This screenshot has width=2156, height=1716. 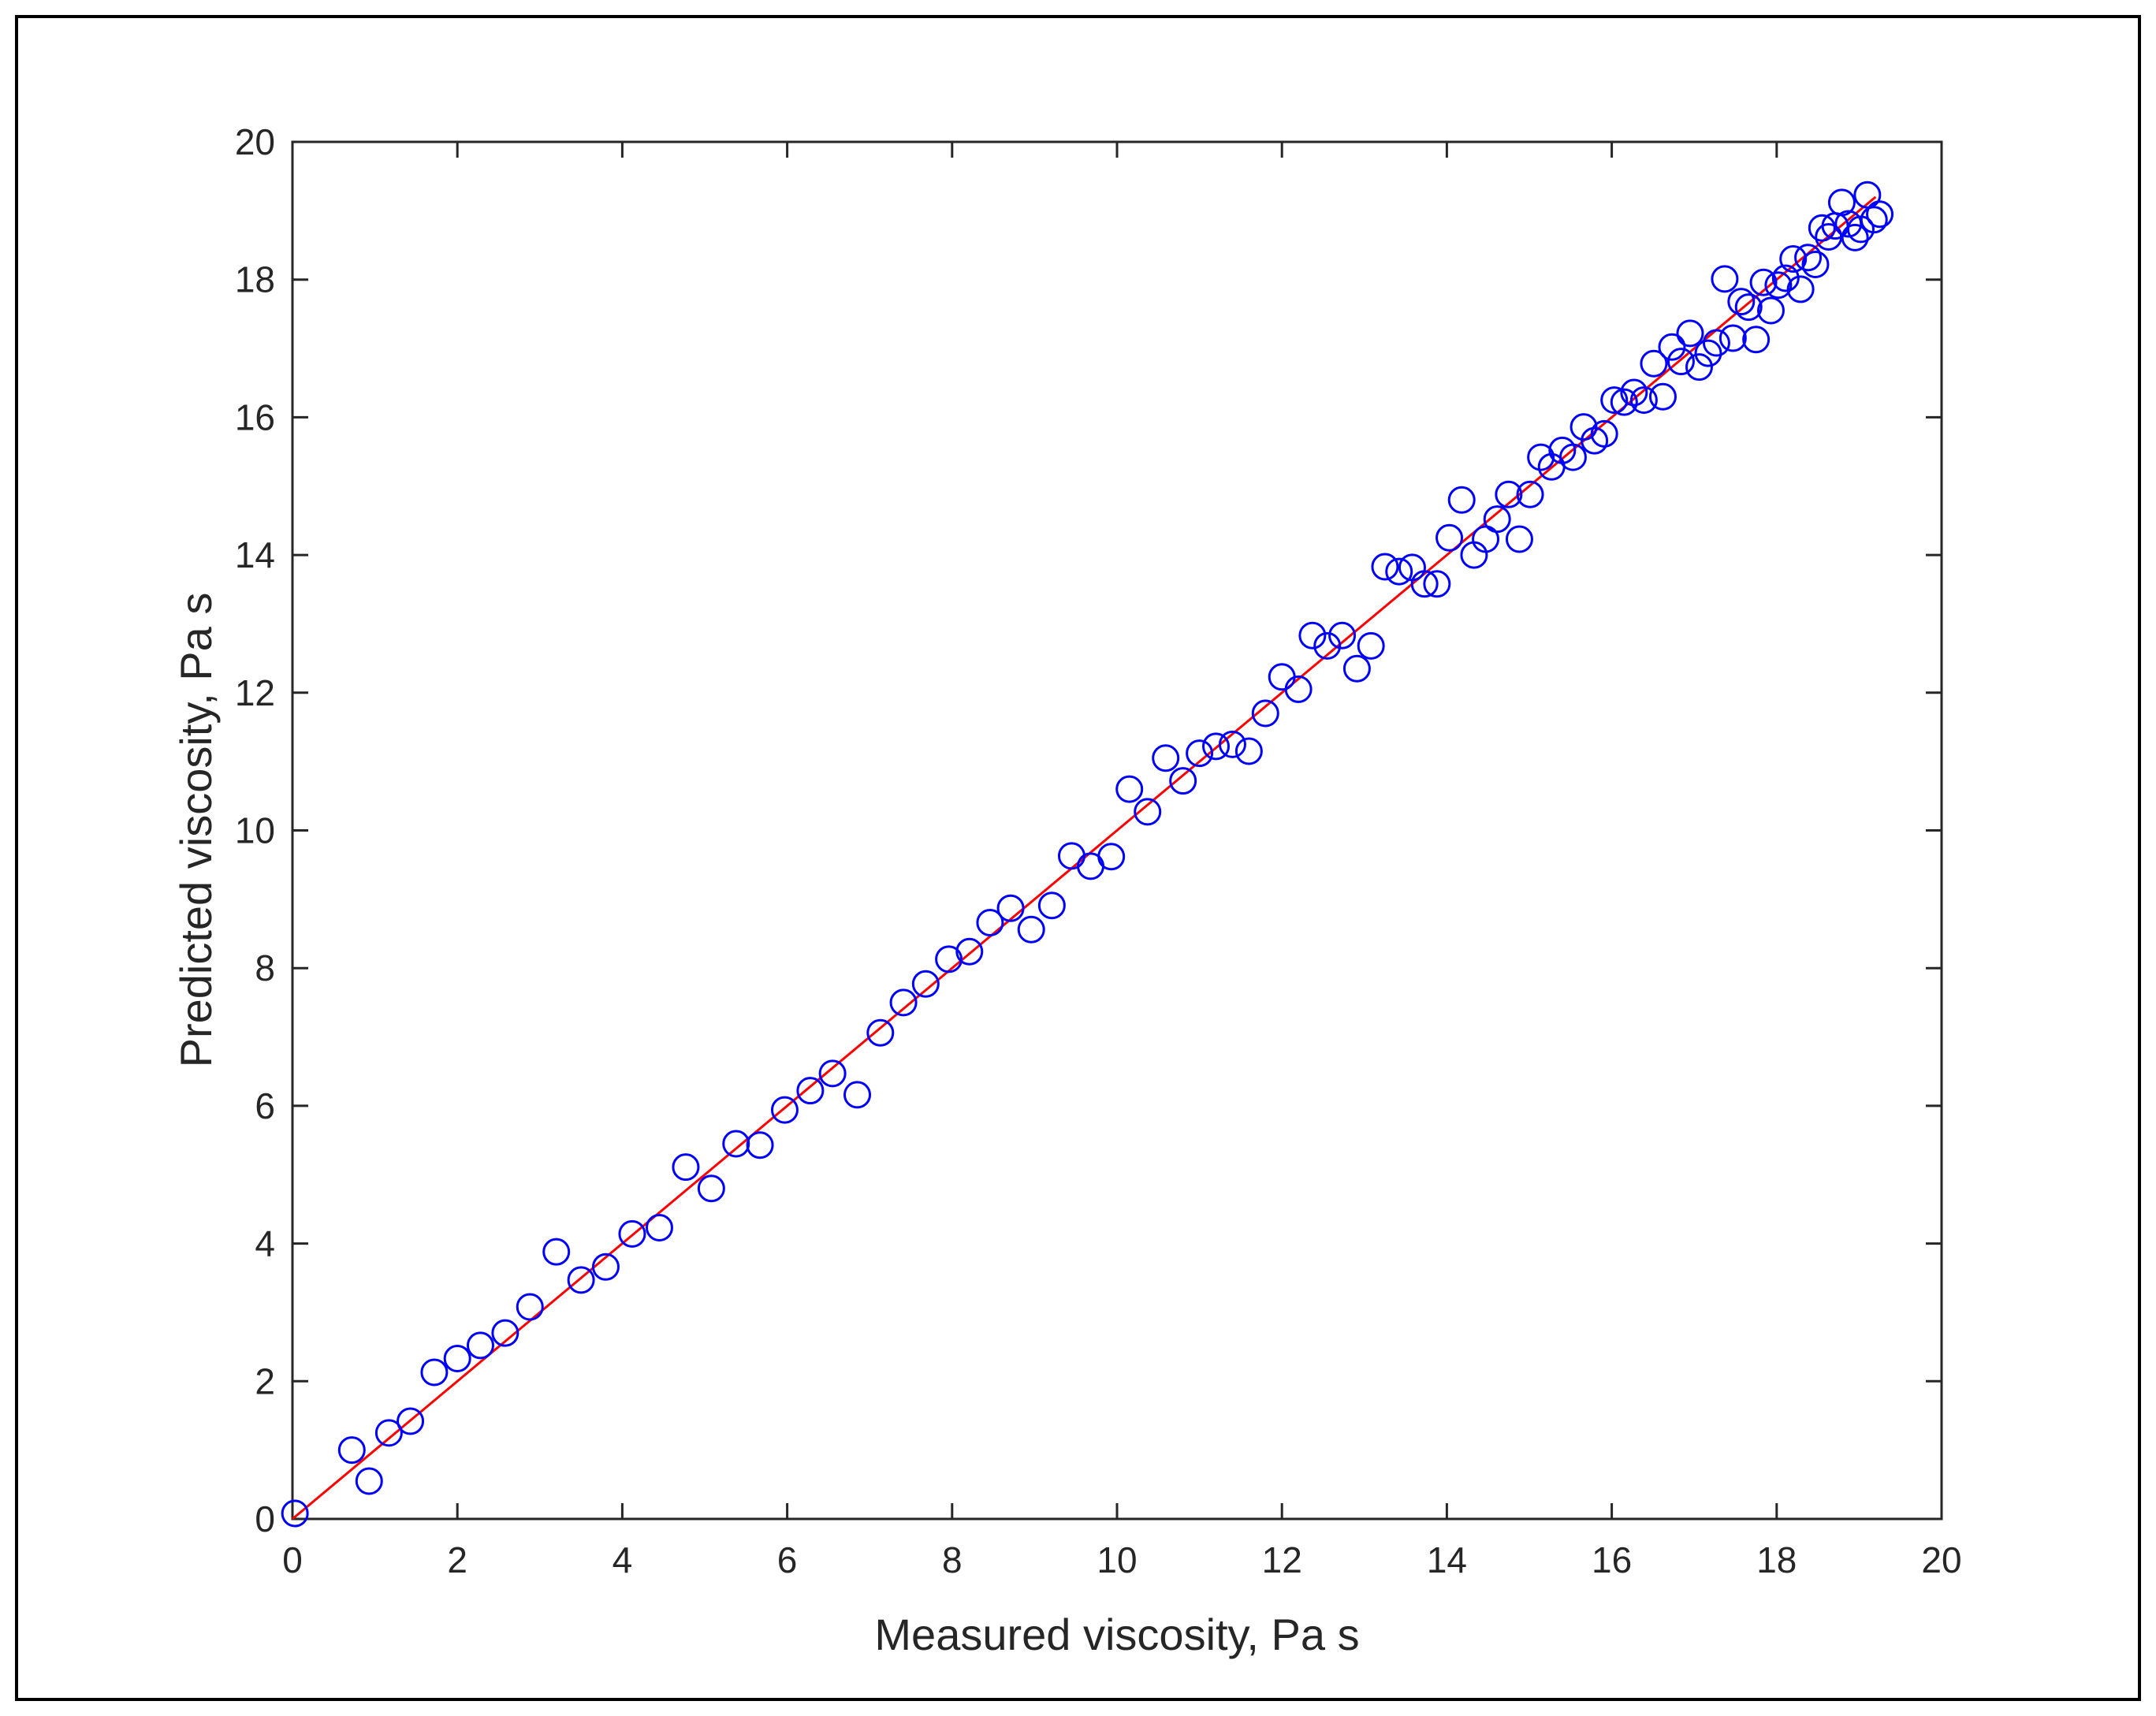 I want to click on y-tick-label: 18, so click(x=255, y=280).